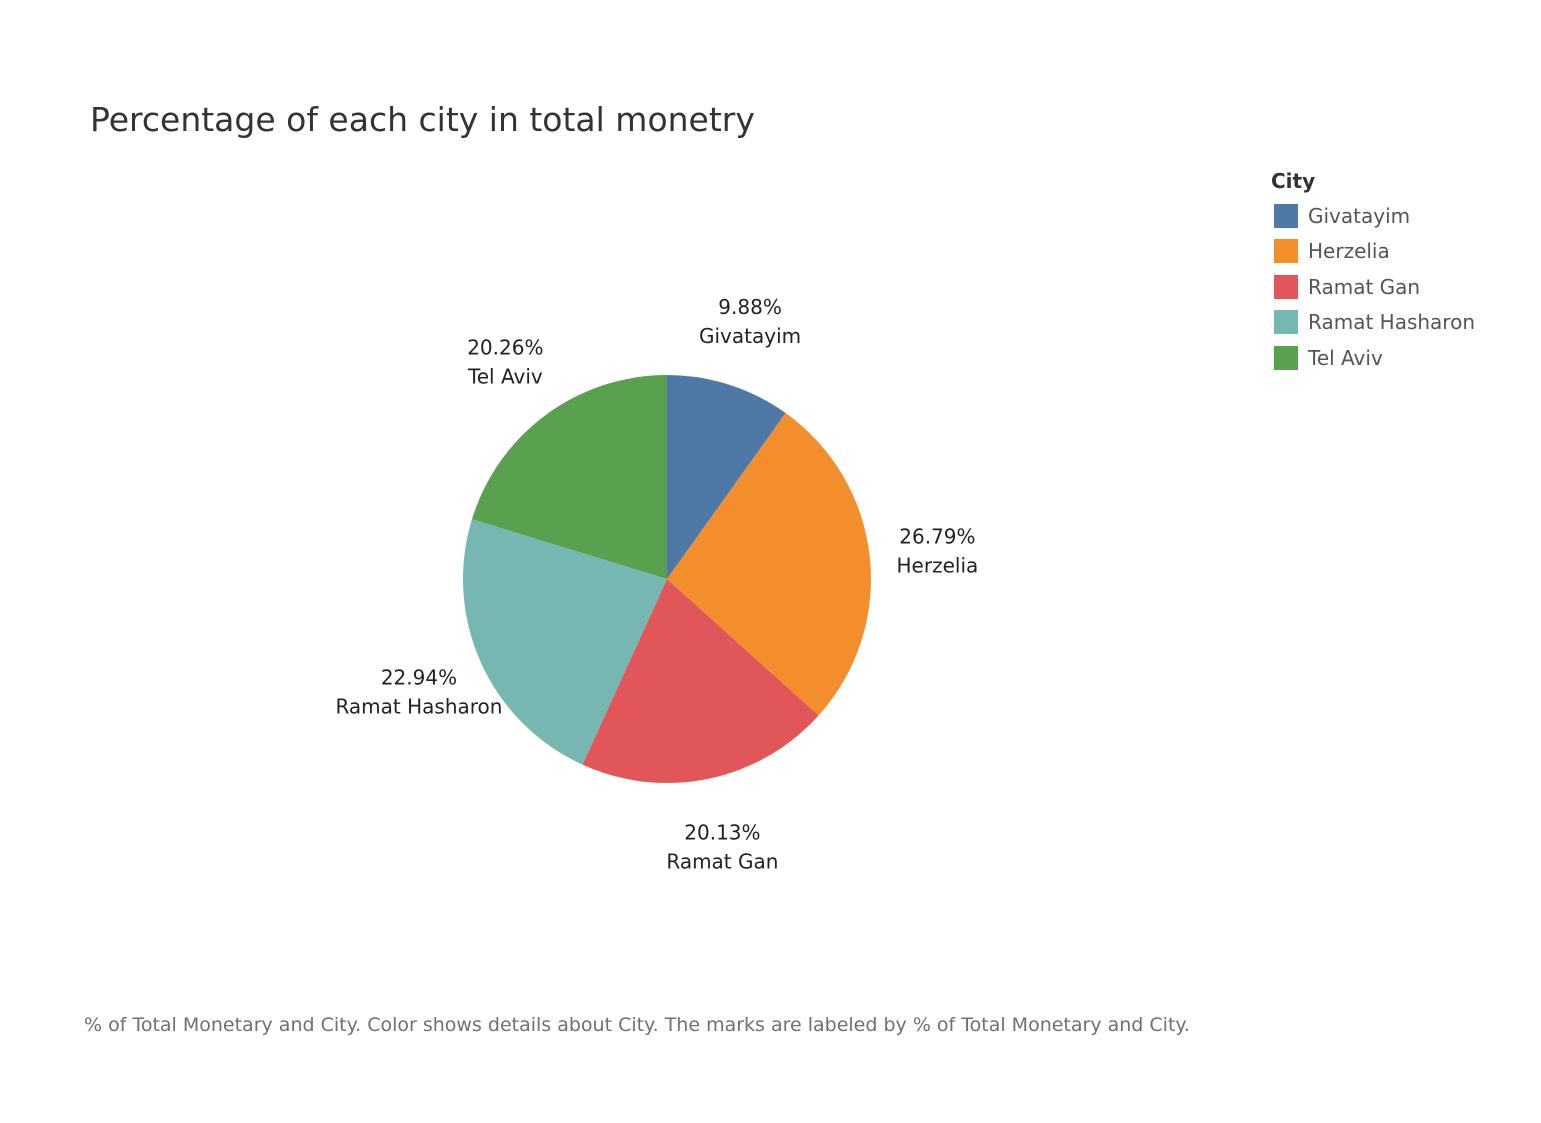 The height and width of the screenshot is (1123, 1541). Describe the element at coordinates (505, 361) in the screenshot. I see `slice-label-tel-aviv: 20.26% Tel Aviv` at that location.